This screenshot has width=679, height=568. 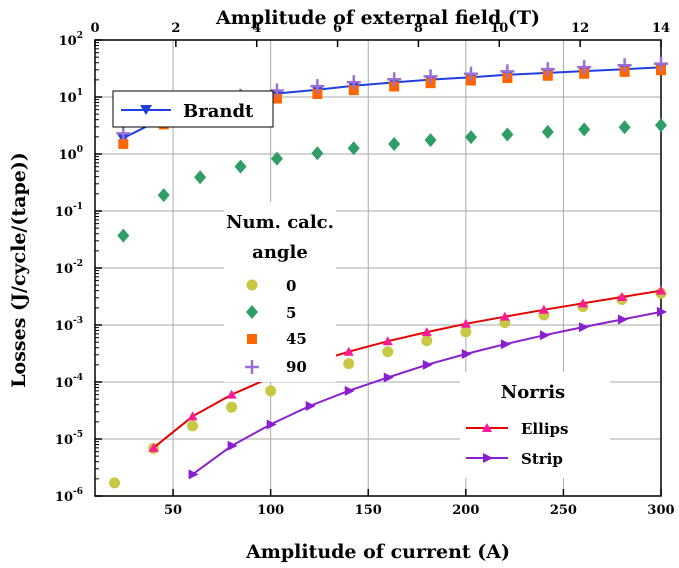 I want to click on legend-norris-title: Norris, so click(x=533, y=392).